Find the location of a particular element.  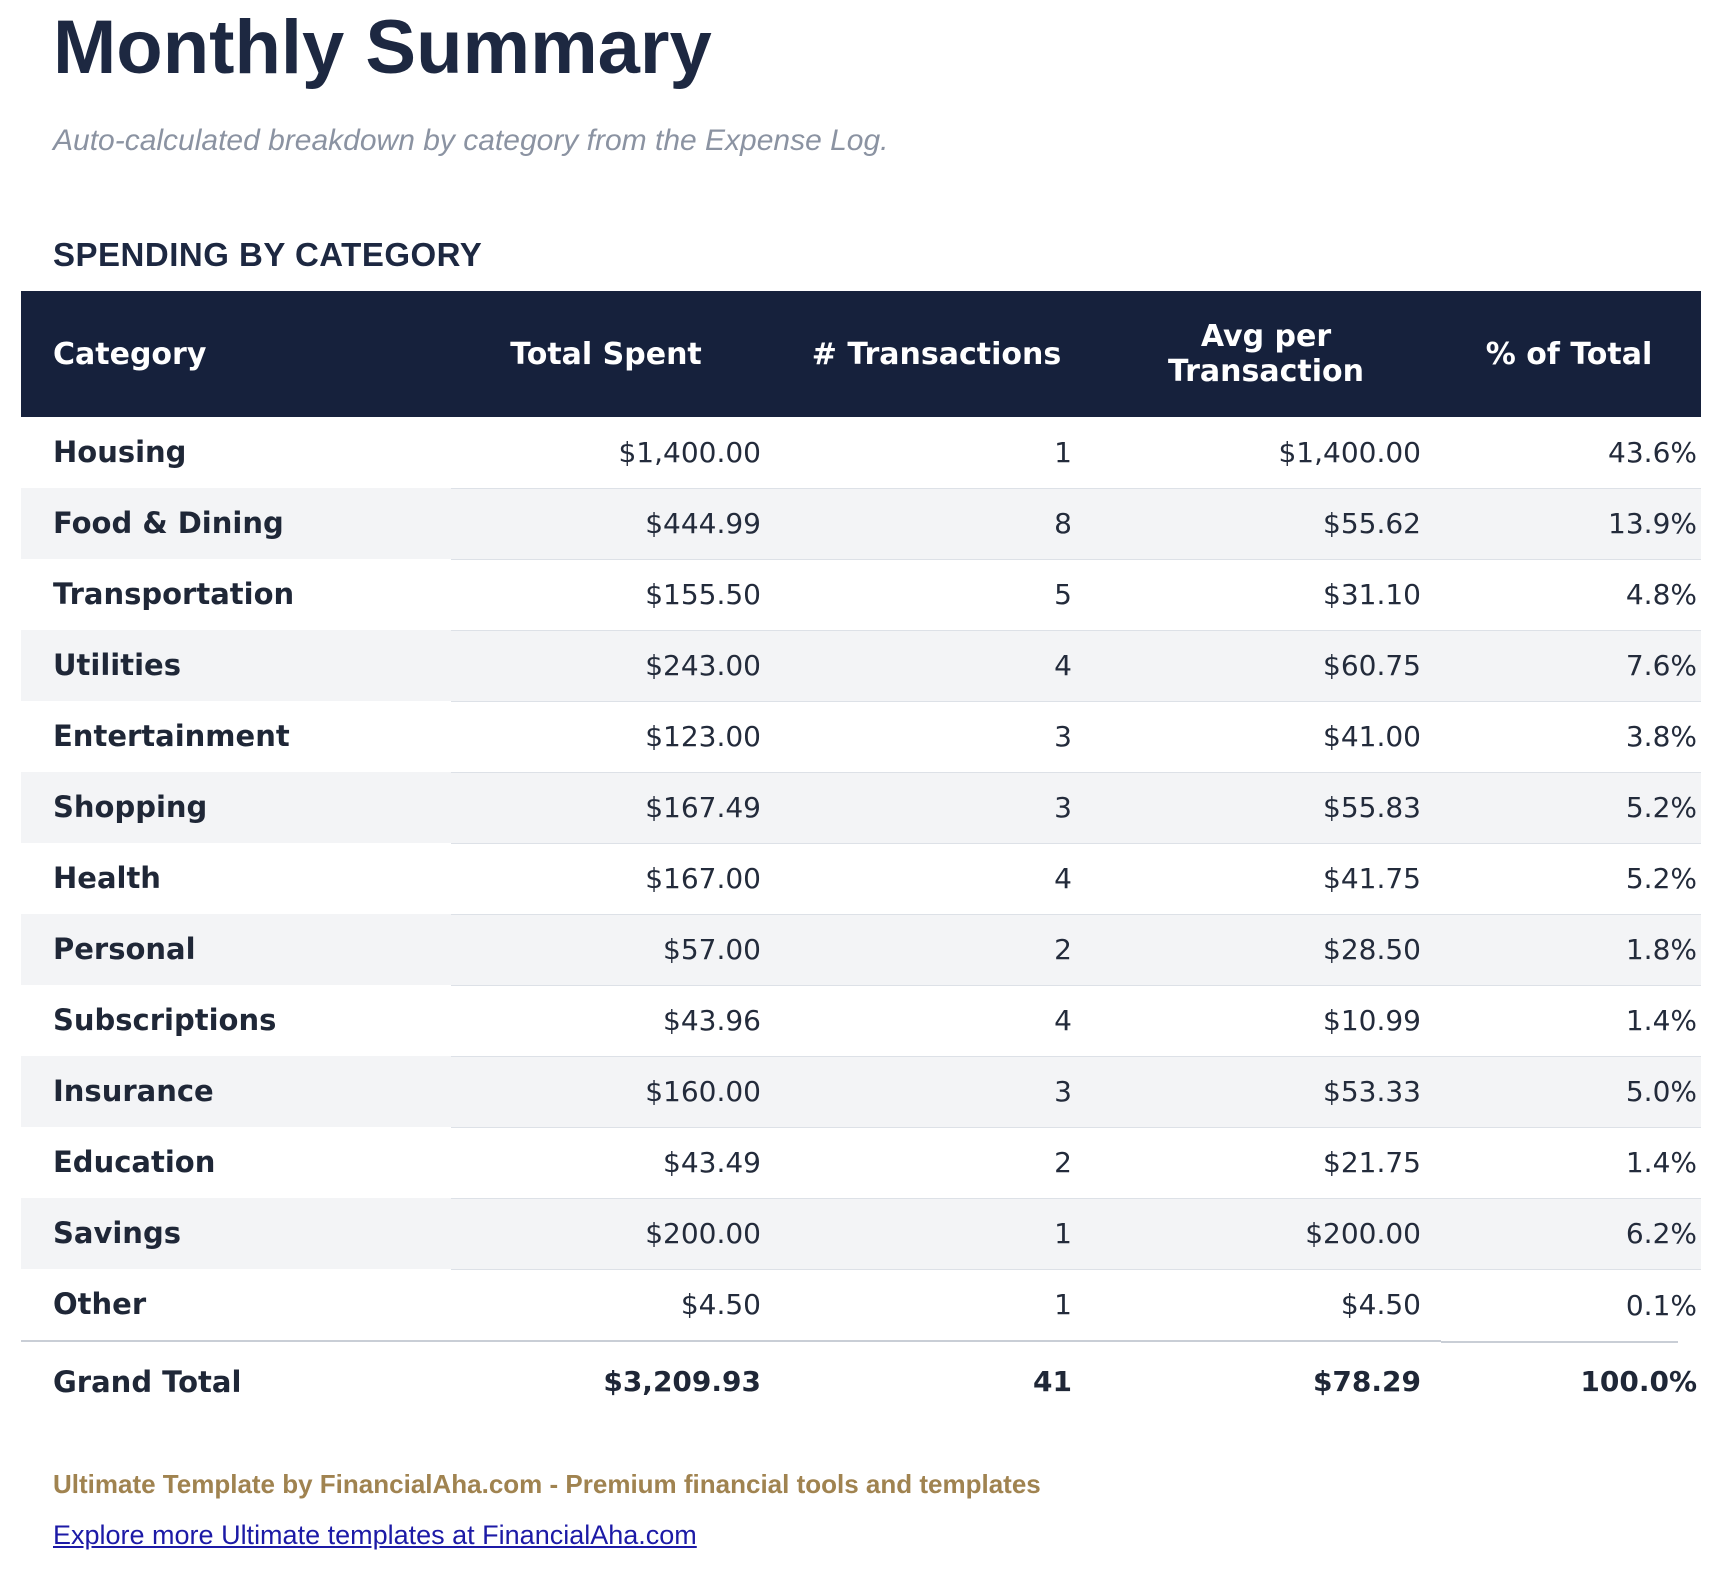

column-header-pct-of-total: % of Total is located at coordinates (1571, 354).